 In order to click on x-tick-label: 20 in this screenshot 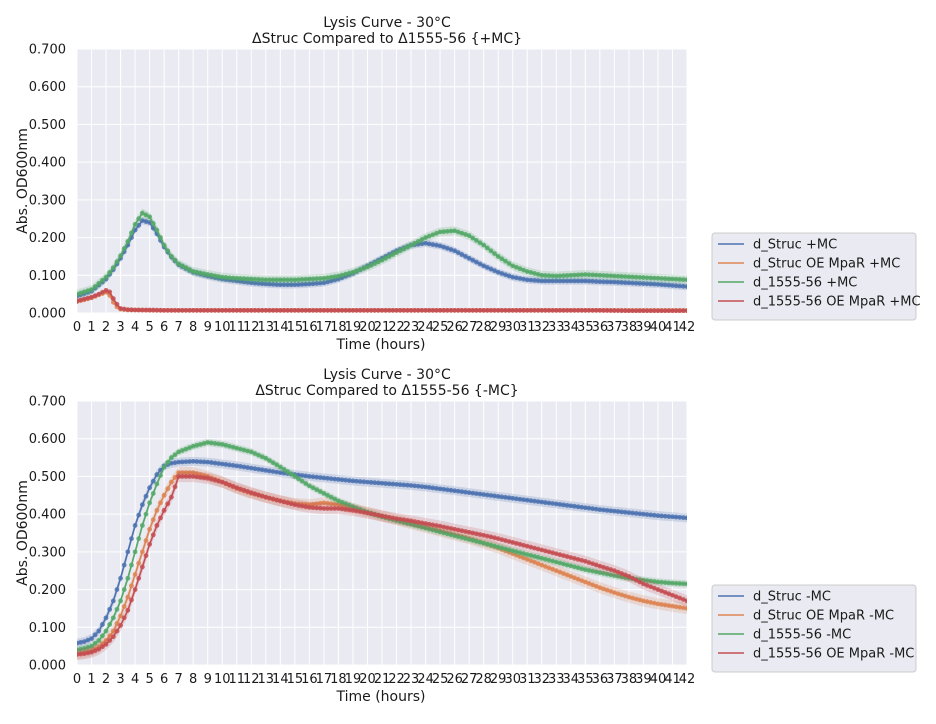, I will do `click(367, 679)`.